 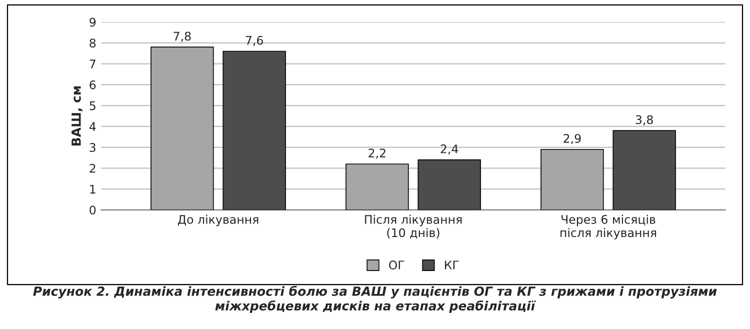 I want to click on data-label: 7,8, so click(x=182, y=37).